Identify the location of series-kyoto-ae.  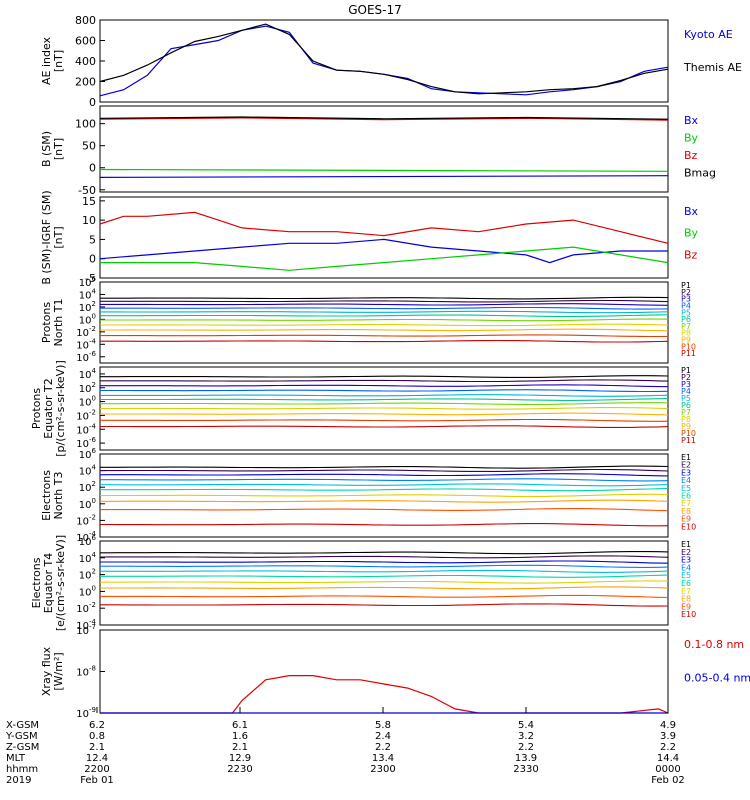
(384, 61).